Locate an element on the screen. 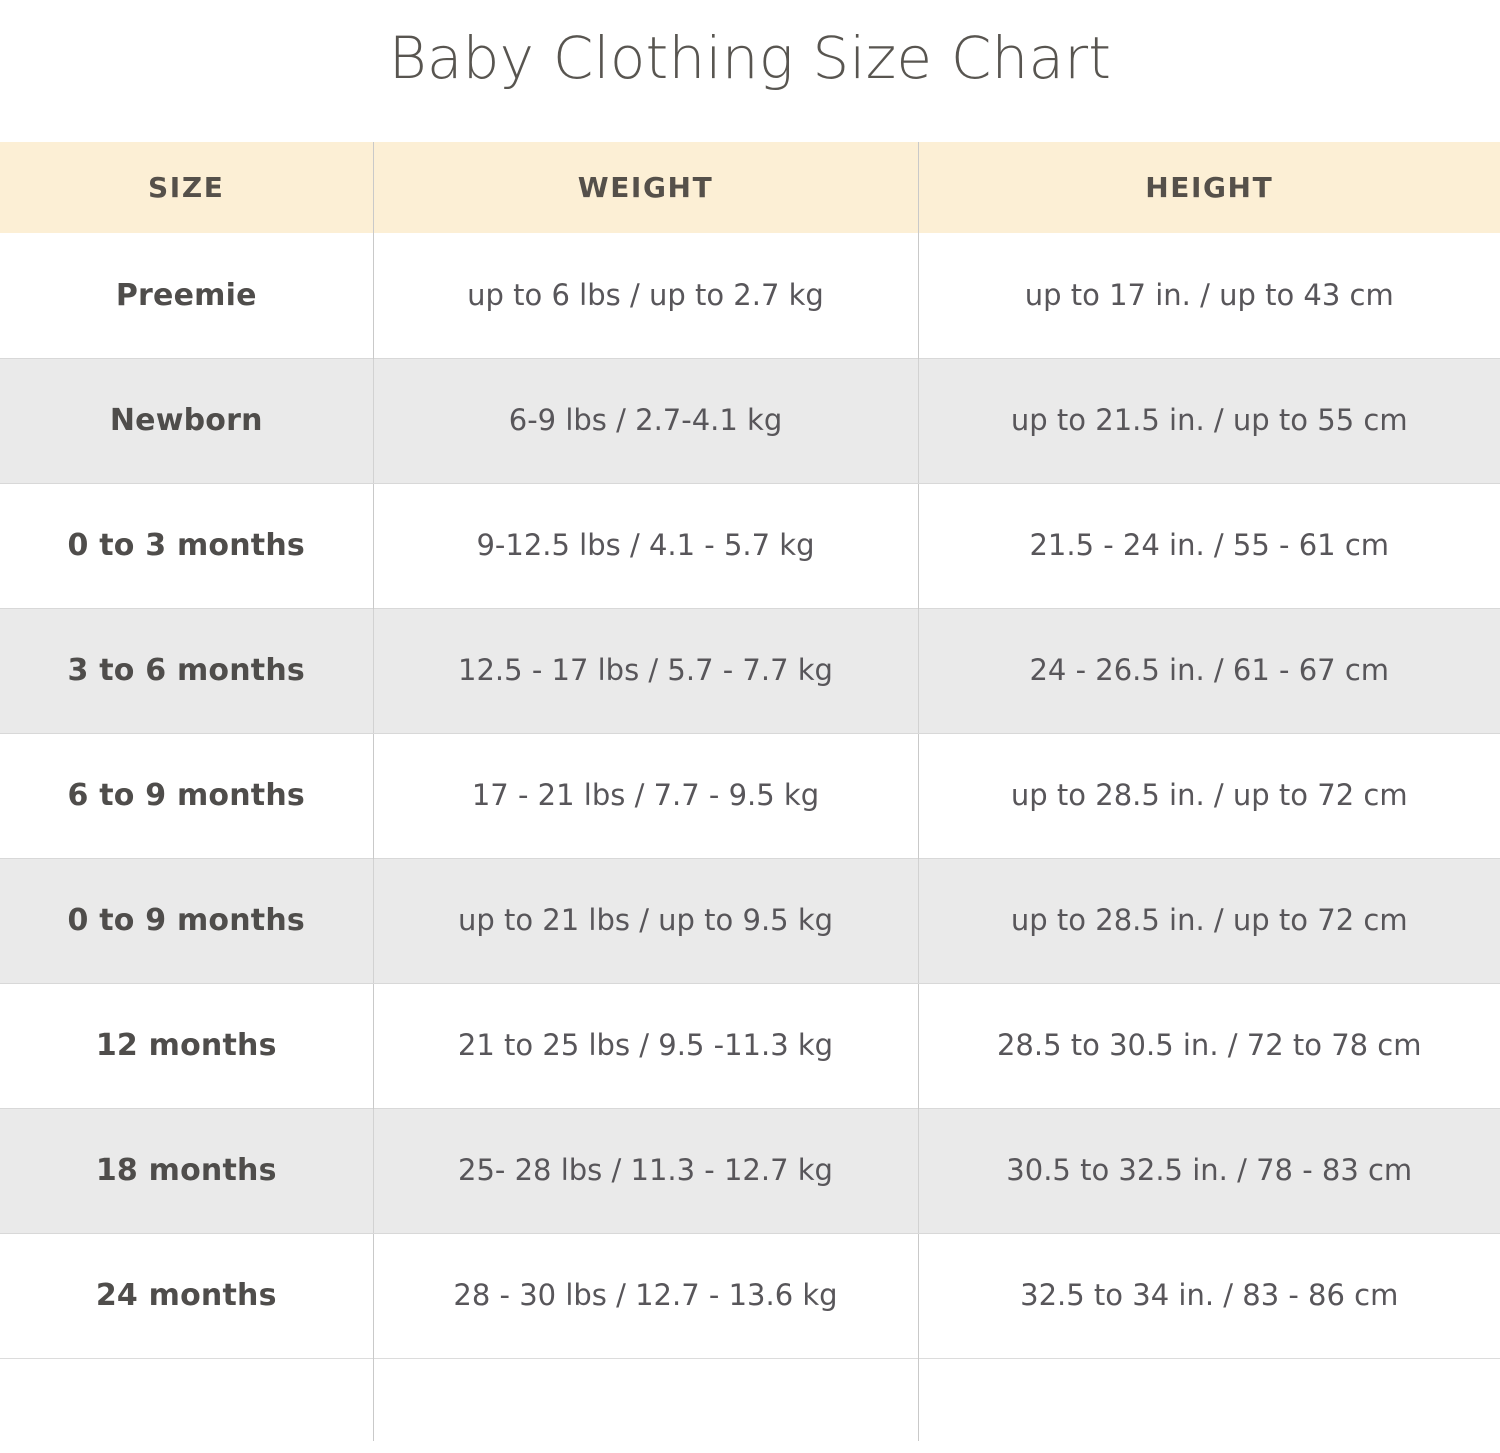  cell-weight: up to 21 lbs / up to 9.5 kg is located at coordinates (646, 920).